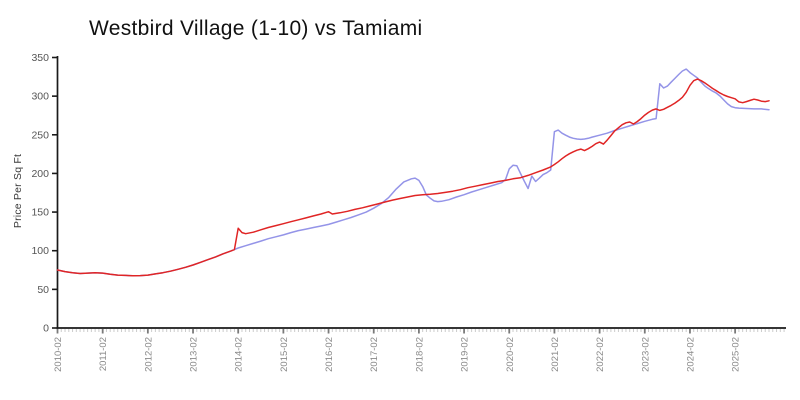 The image size is (800, 400). Describe the element at coordinates (40, 251) in the screenshot. I see `y-tick-label: 100` at that location.